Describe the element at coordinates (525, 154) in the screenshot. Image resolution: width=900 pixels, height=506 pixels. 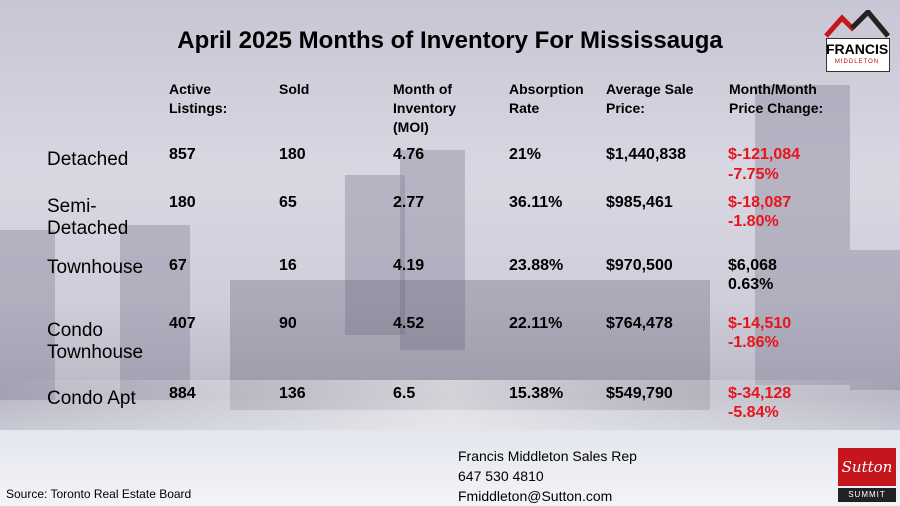
I see `cell-absorption: 21%` at that location.